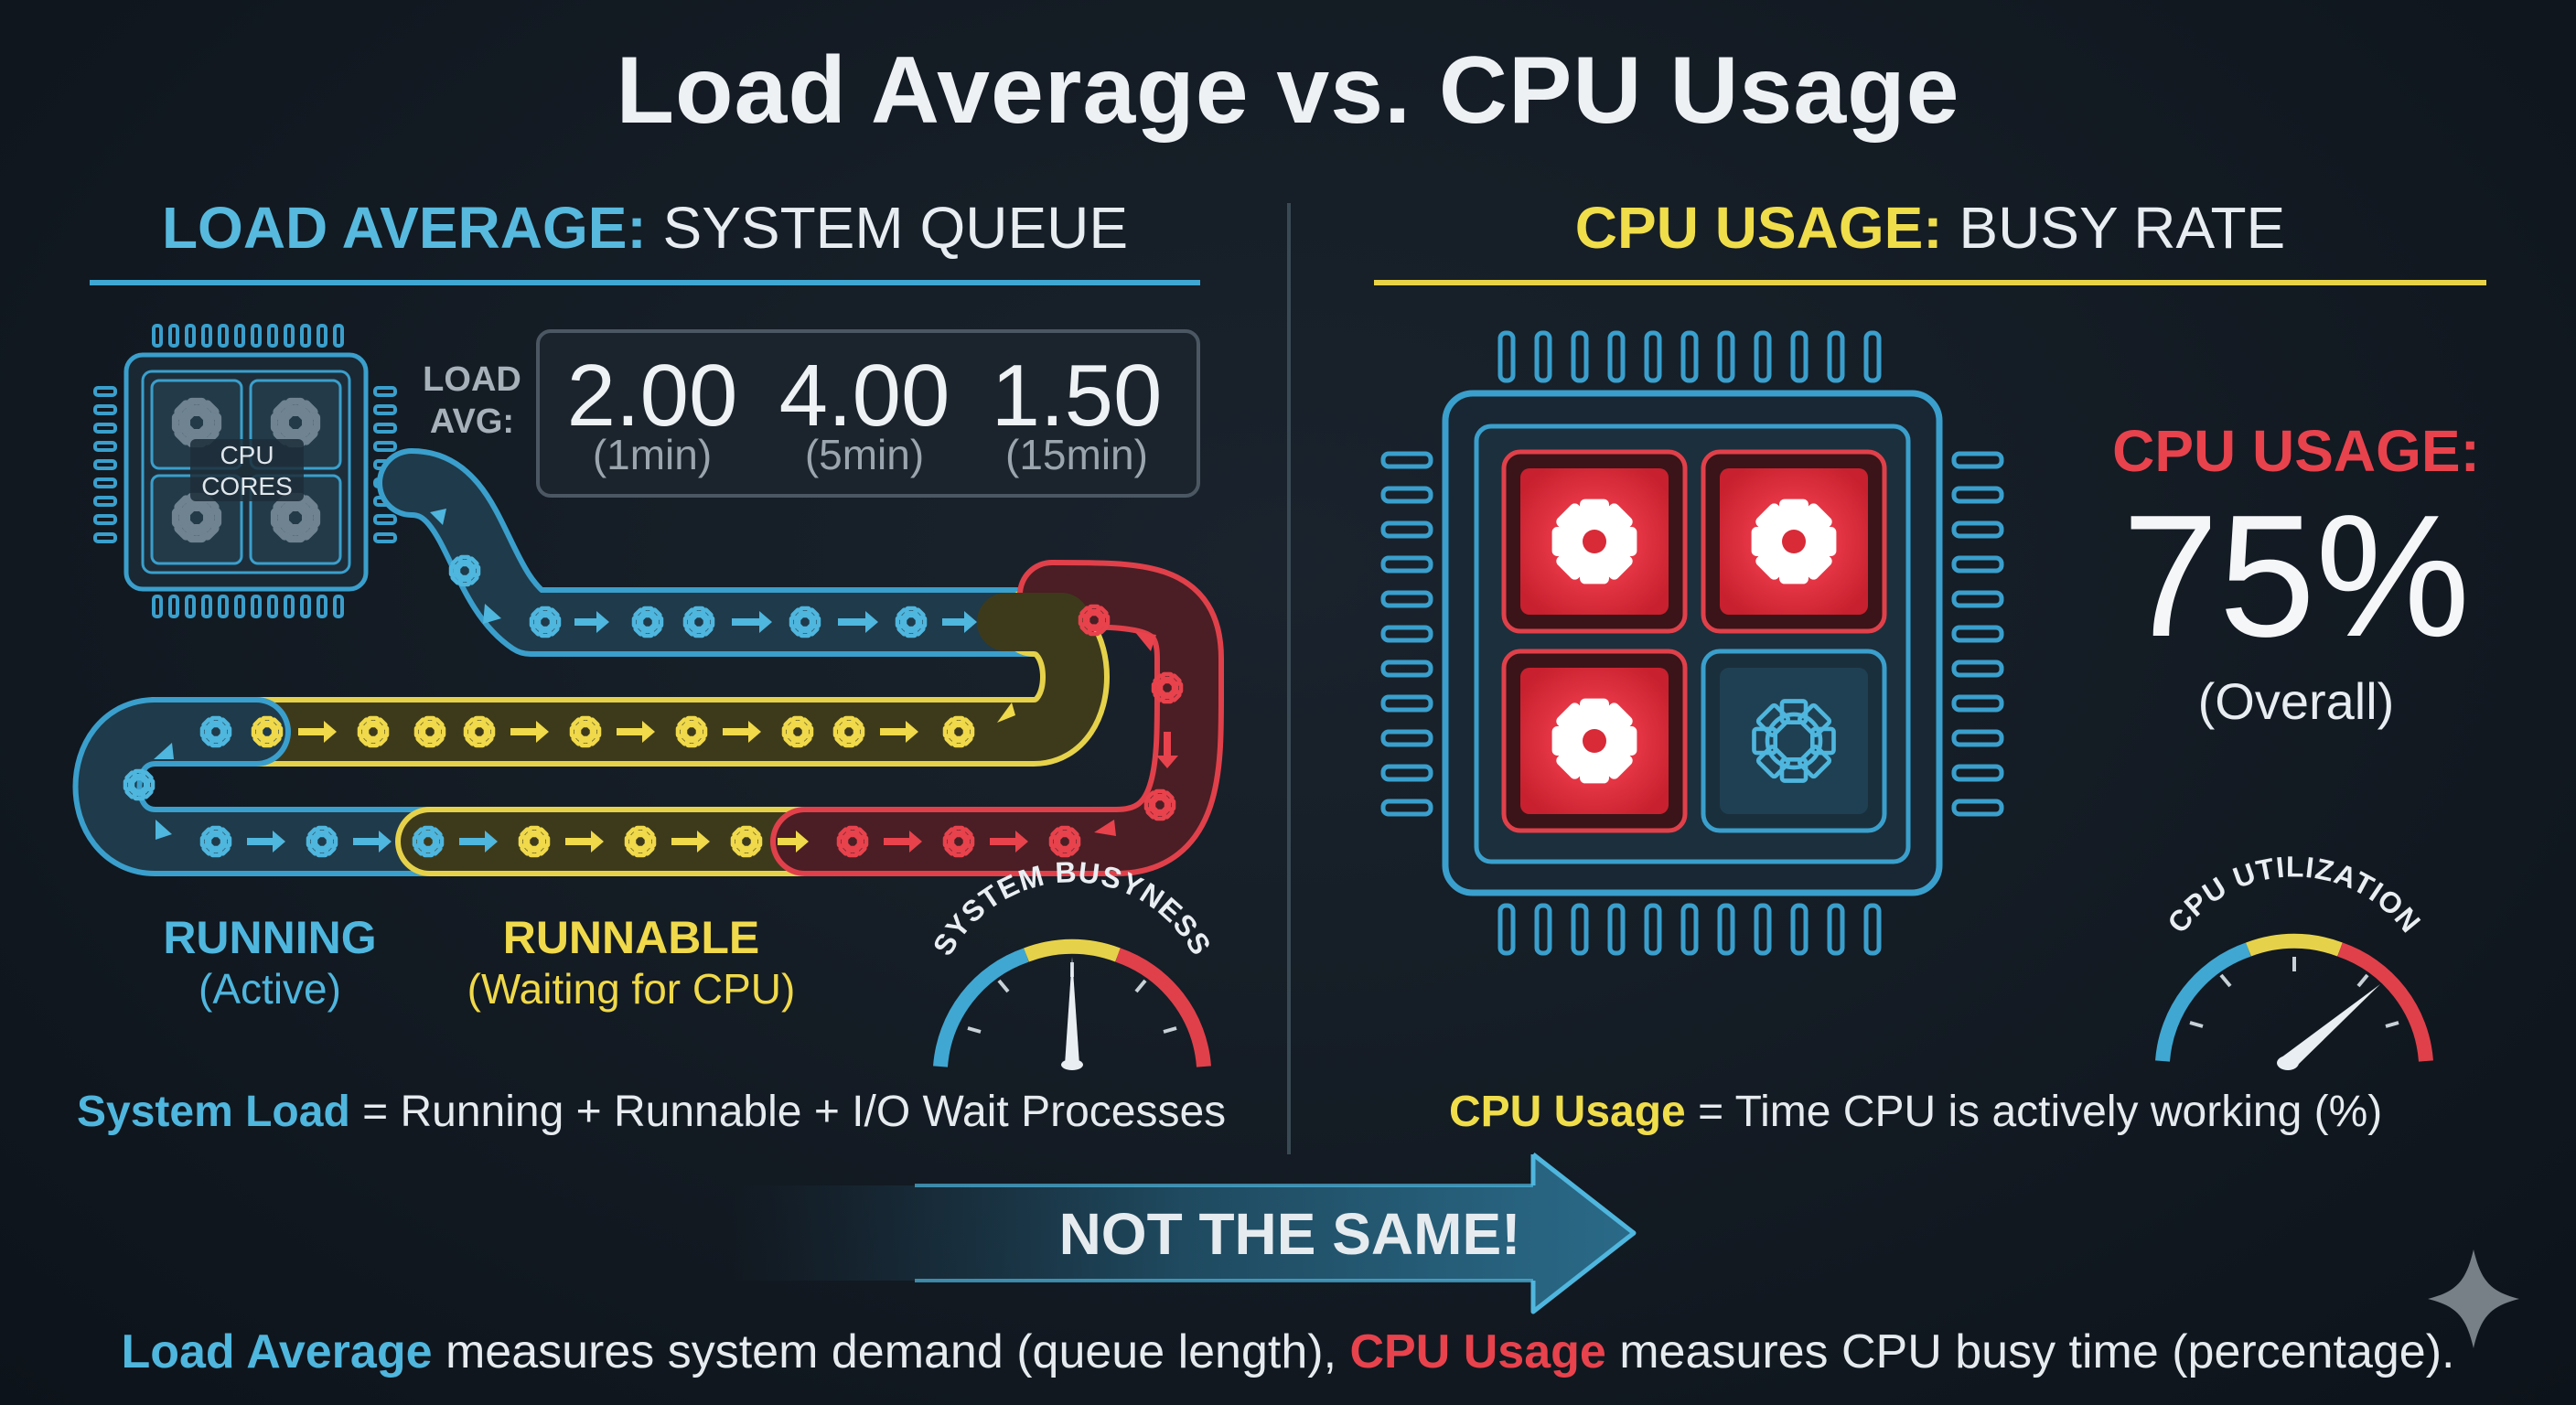 This screenshot has width=2576, height=1405. I want to click on cpu-usage-heading-rest: BUSY RATE, so click(2122, 228).